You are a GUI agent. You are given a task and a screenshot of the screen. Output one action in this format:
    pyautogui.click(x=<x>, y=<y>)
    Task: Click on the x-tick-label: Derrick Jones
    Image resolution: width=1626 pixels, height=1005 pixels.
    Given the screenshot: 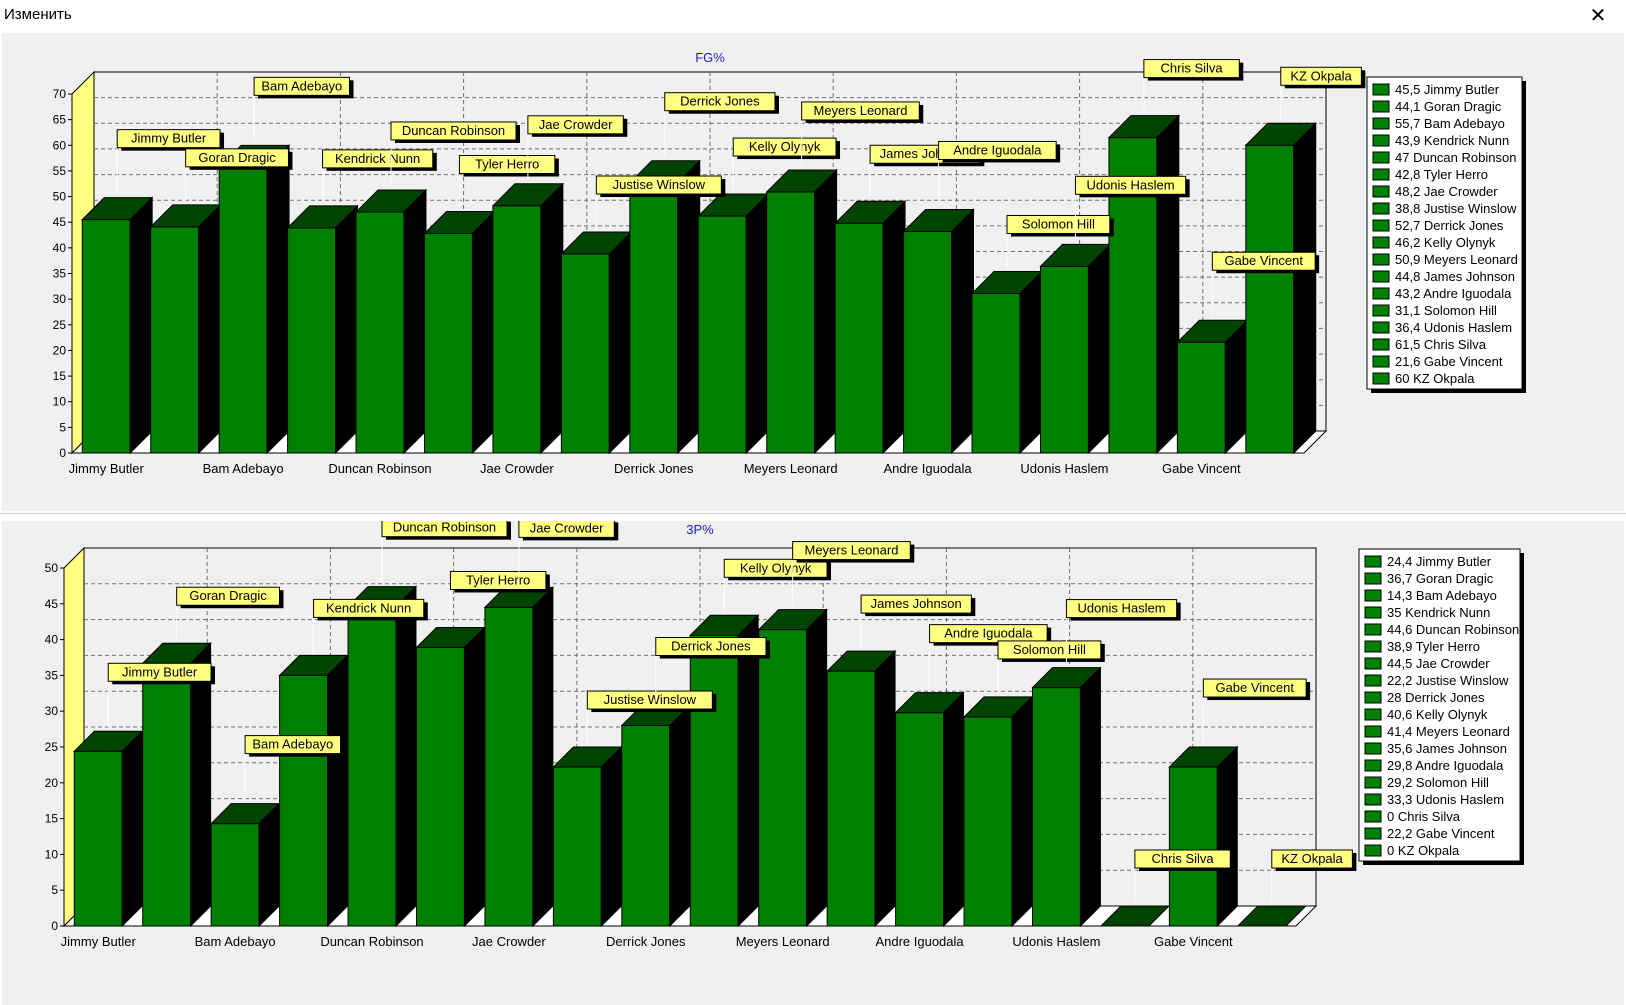 What is the action you would take?
    pyautogui.click(x=654, y=468)
    